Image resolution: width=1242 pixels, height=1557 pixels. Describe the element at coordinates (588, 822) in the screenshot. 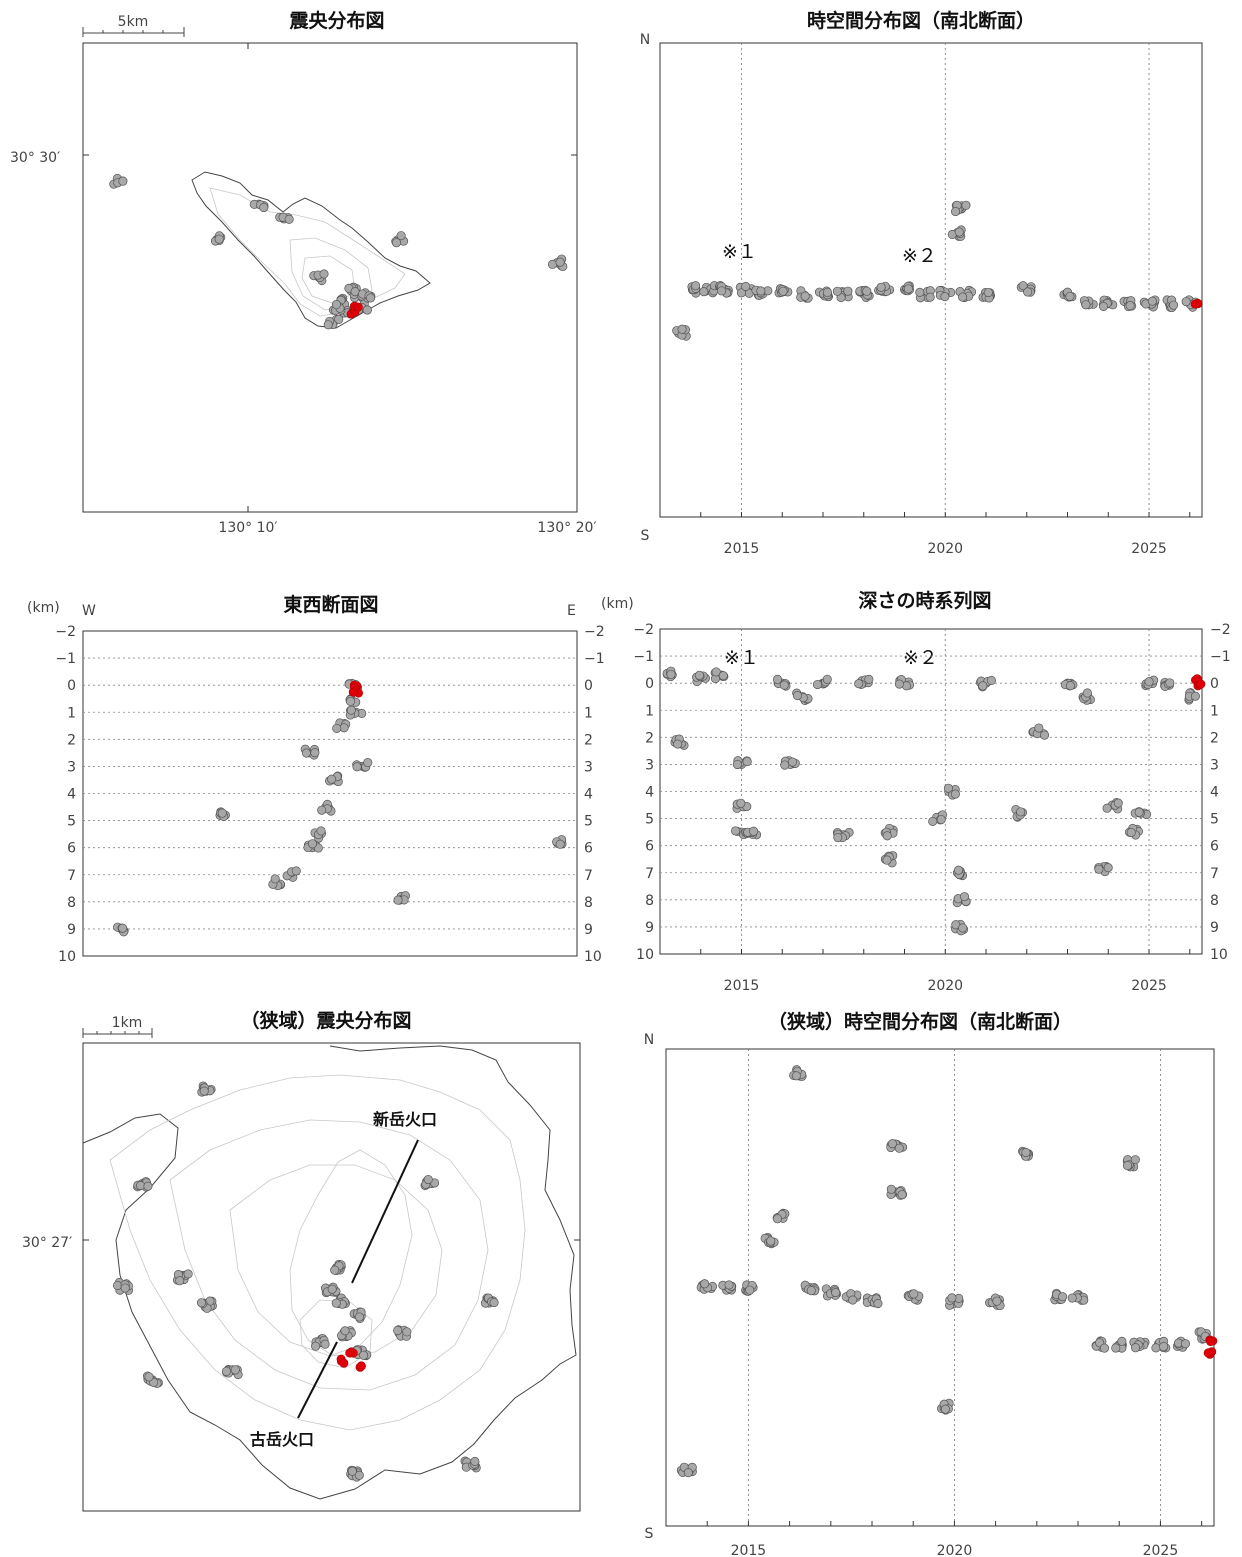

I see `y-tick-label-right: 5` at that location.